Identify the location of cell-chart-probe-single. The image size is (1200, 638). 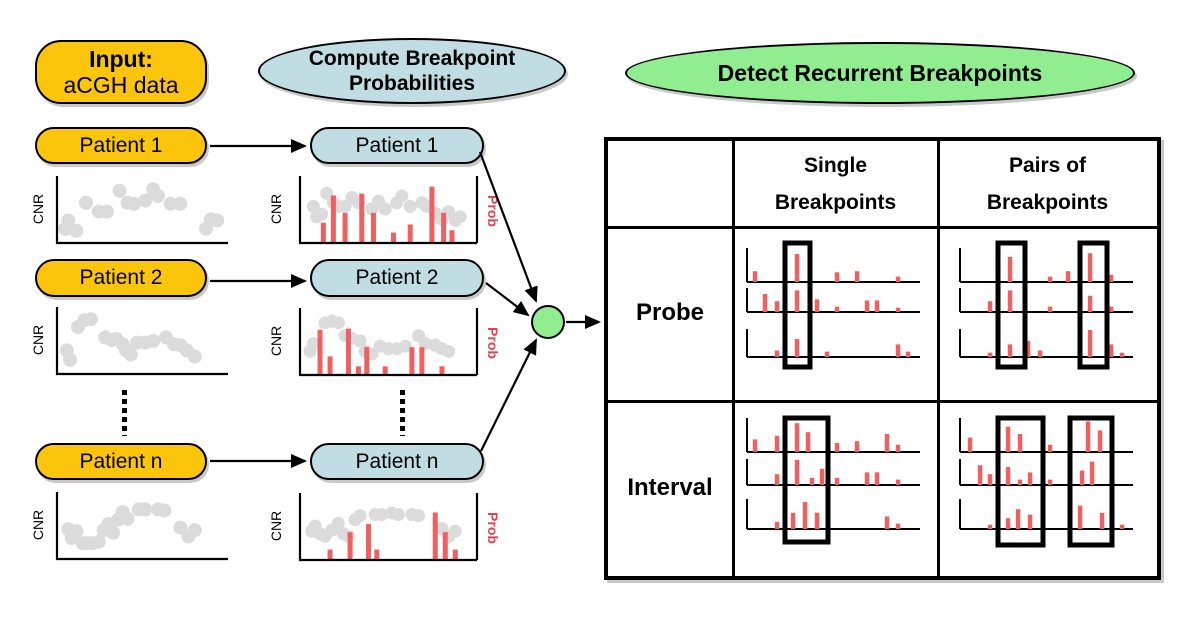
(833, 305).